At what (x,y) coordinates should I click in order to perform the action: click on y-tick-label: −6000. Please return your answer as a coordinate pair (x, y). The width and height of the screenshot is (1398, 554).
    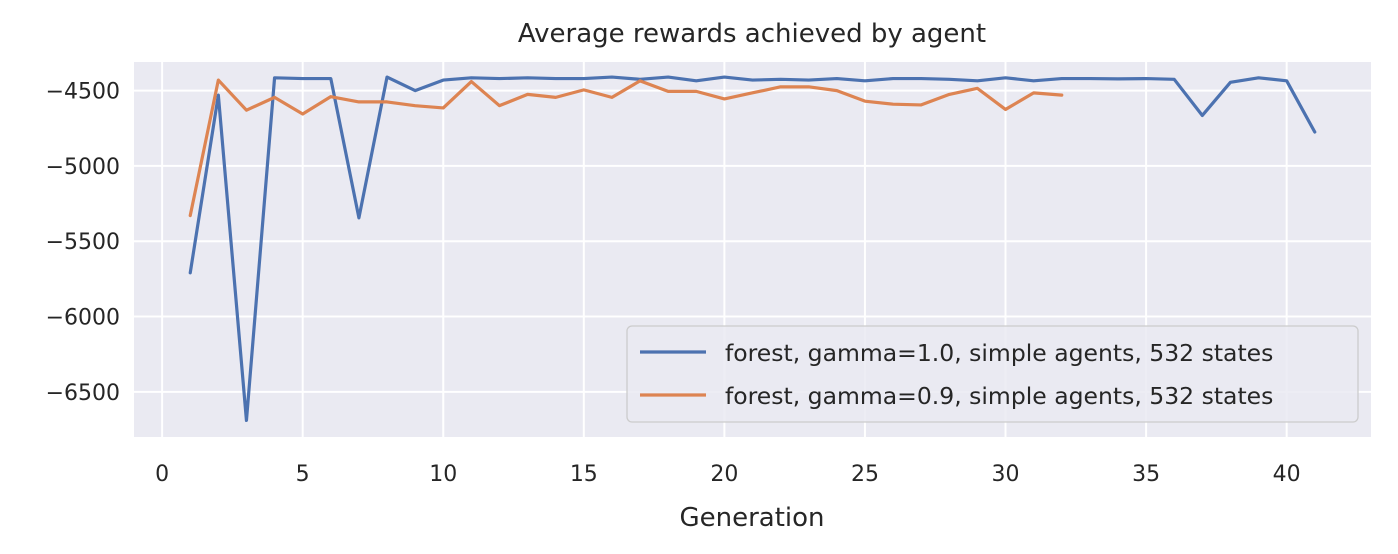
    Looking at the image, I should click on (83, 318).